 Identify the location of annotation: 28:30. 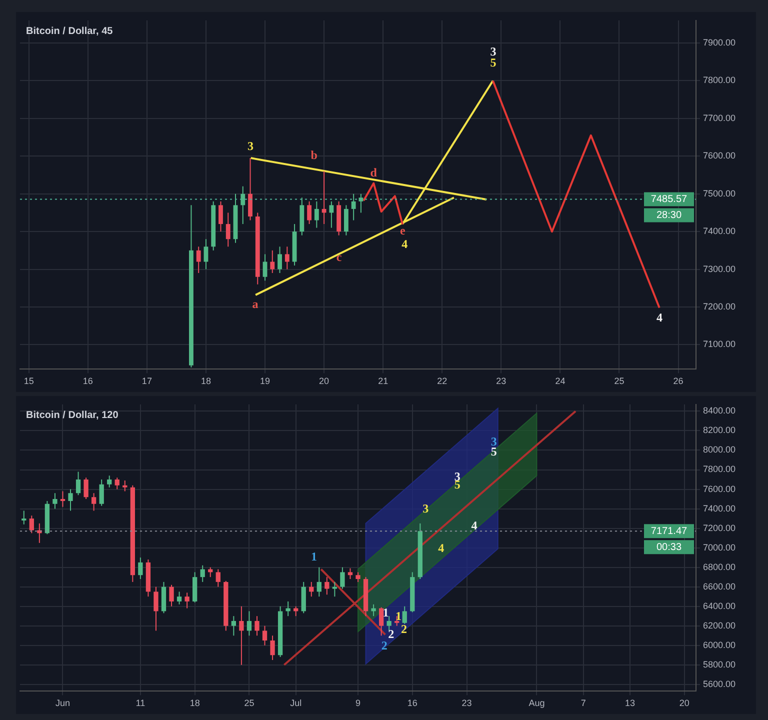
(669, 216).